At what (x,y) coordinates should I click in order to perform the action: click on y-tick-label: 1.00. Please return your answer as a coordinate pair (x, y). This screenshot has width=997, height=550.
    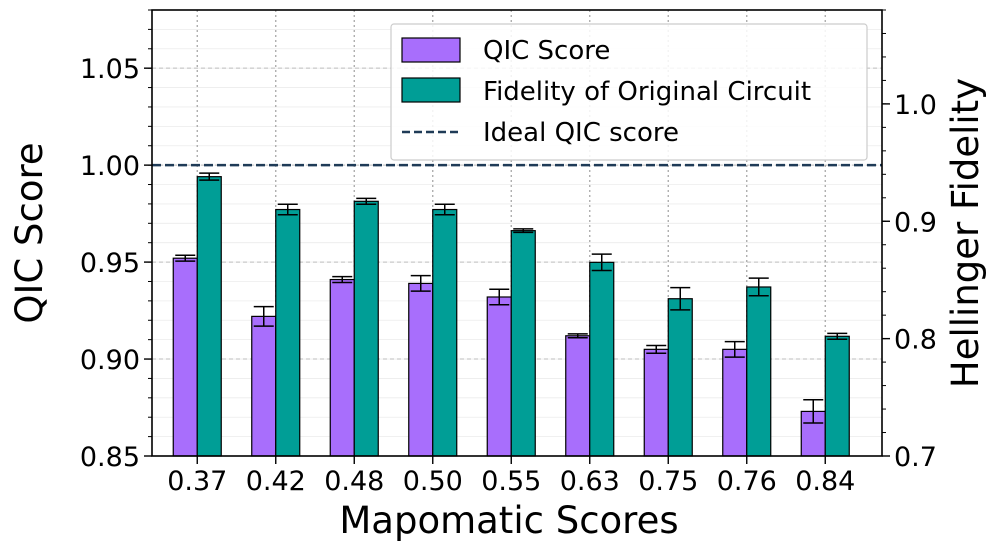
    Looking at the image, I should click on (110, 166).